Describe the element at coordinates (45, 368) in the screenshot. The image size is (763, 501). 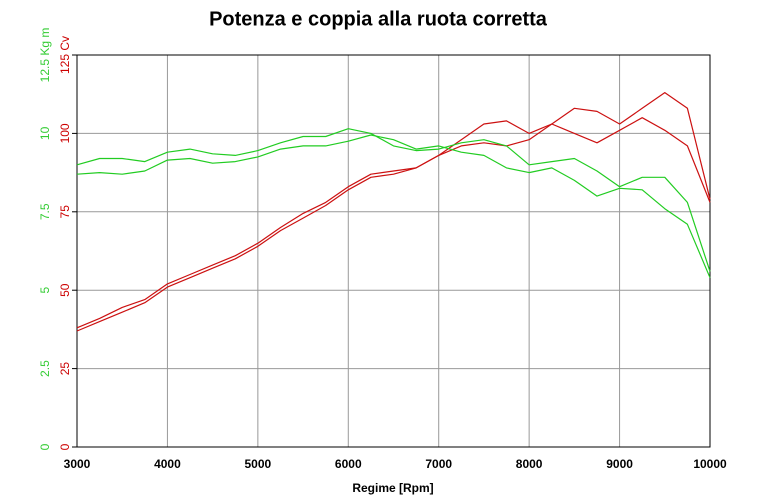
I see `y2-tick-label: 2.5` at that location.